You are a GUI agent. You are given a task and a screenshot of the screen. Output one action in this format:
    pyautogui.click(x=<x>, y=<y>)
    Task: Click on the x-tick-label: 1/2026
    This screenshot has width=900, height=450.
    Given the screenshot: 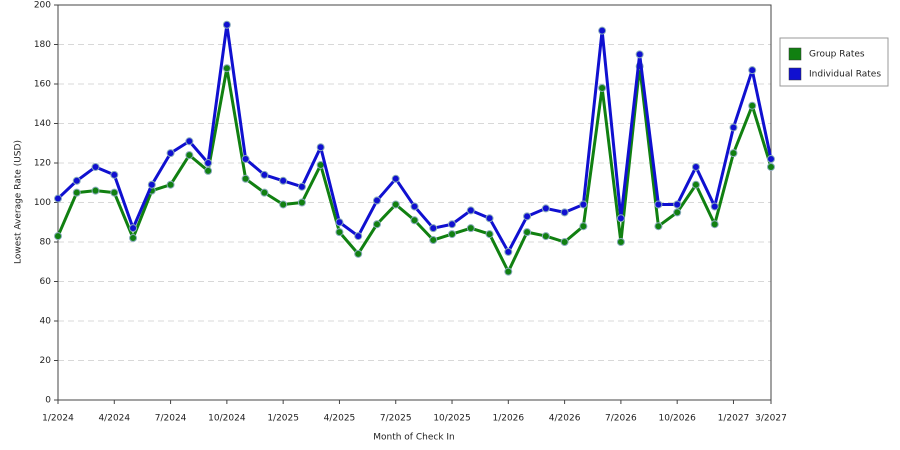 What is the action you would take?
    pyautogui.click(x=508, y=419)
    